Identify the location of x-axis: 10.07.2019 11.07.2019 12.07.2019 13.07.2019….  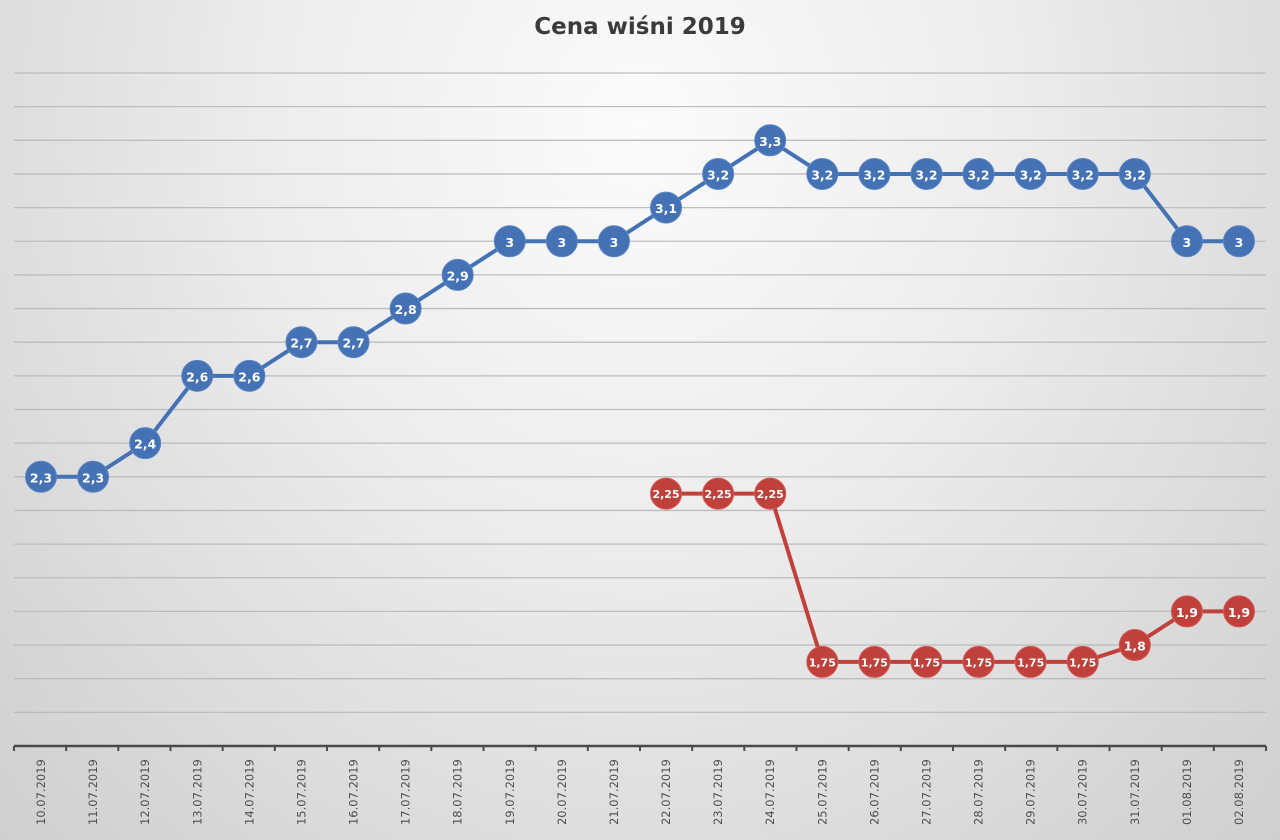
(640, 784).